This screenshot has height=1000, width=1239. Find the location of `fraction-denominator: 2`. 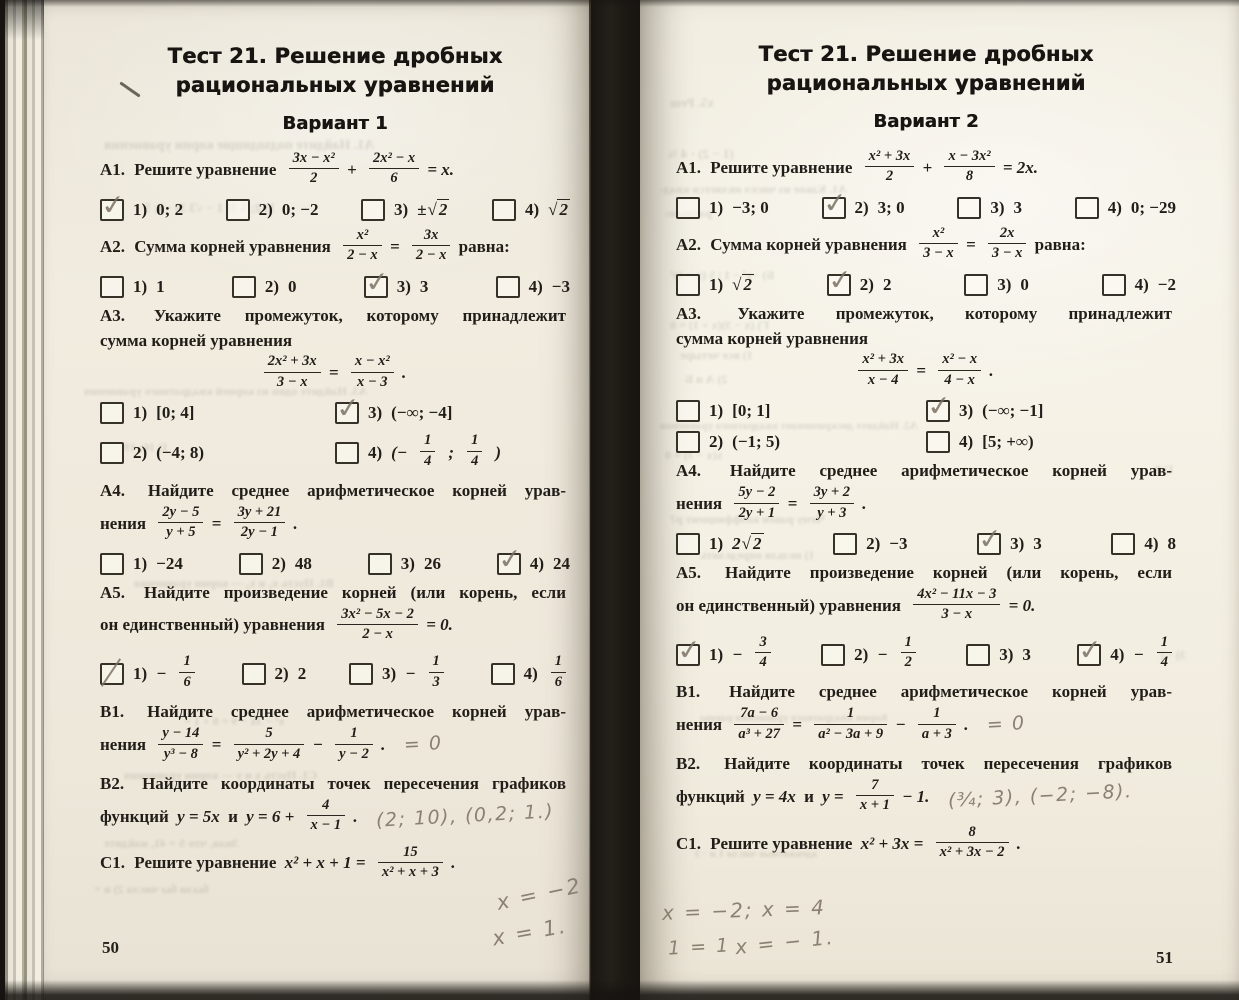

fraction-denominator: 2 is located at coordinates (889, 176).